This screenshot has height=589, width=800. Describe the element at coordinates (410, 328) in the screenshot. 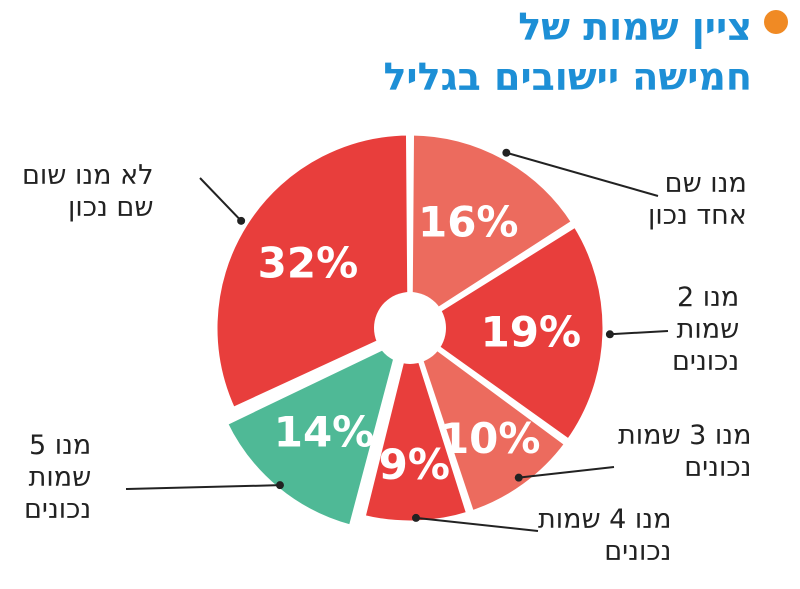

I see `donut-hole` at that location.